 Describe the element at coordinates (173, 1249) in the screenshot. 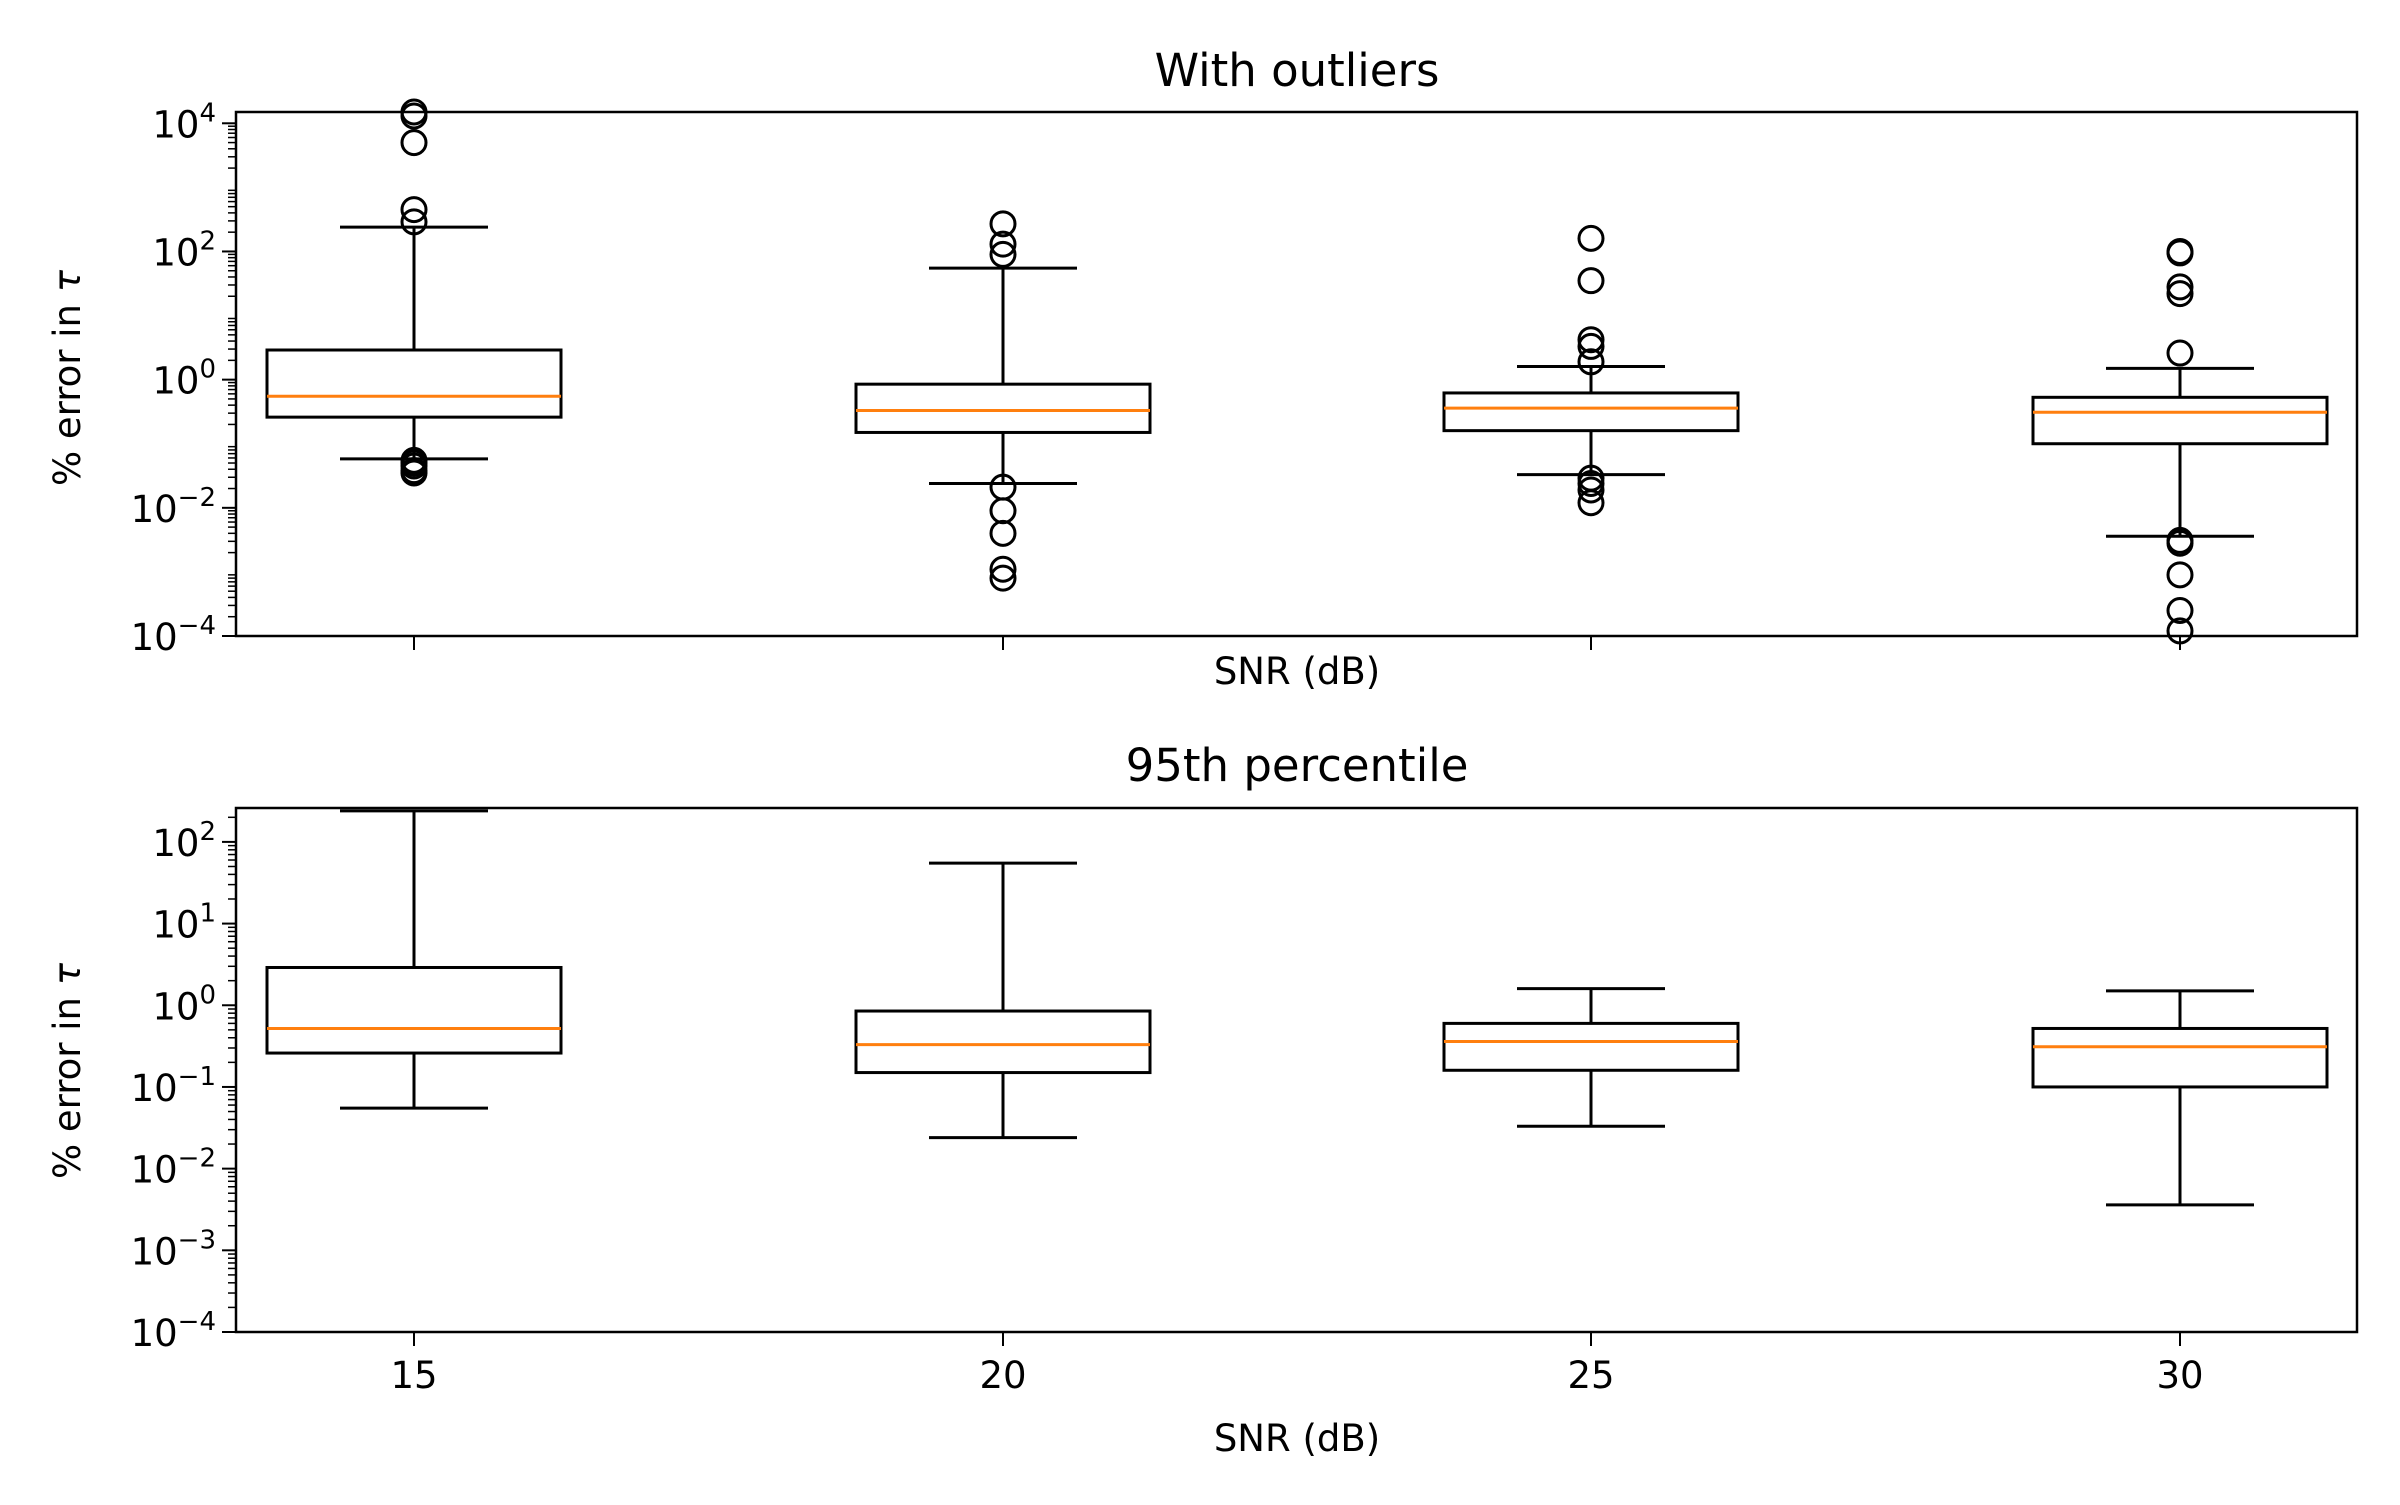

I see `y-tick-label: 10⁻³` at that location.